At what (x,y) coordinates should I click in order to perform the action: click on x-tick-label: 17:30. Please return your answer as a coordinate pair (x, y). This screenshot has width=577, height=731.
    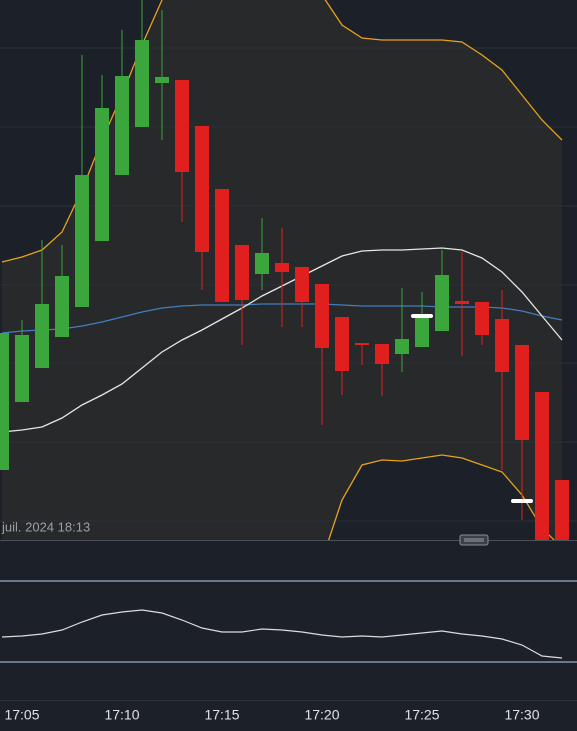
    Looking at the image, I should click on (521, 715).